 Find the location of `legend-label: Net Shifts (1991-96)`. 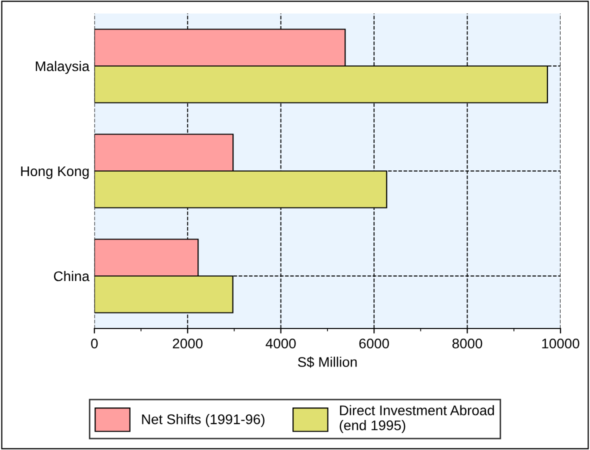

legend-label: Net Shifts (1991-96) is located at coordinates (203, 420).